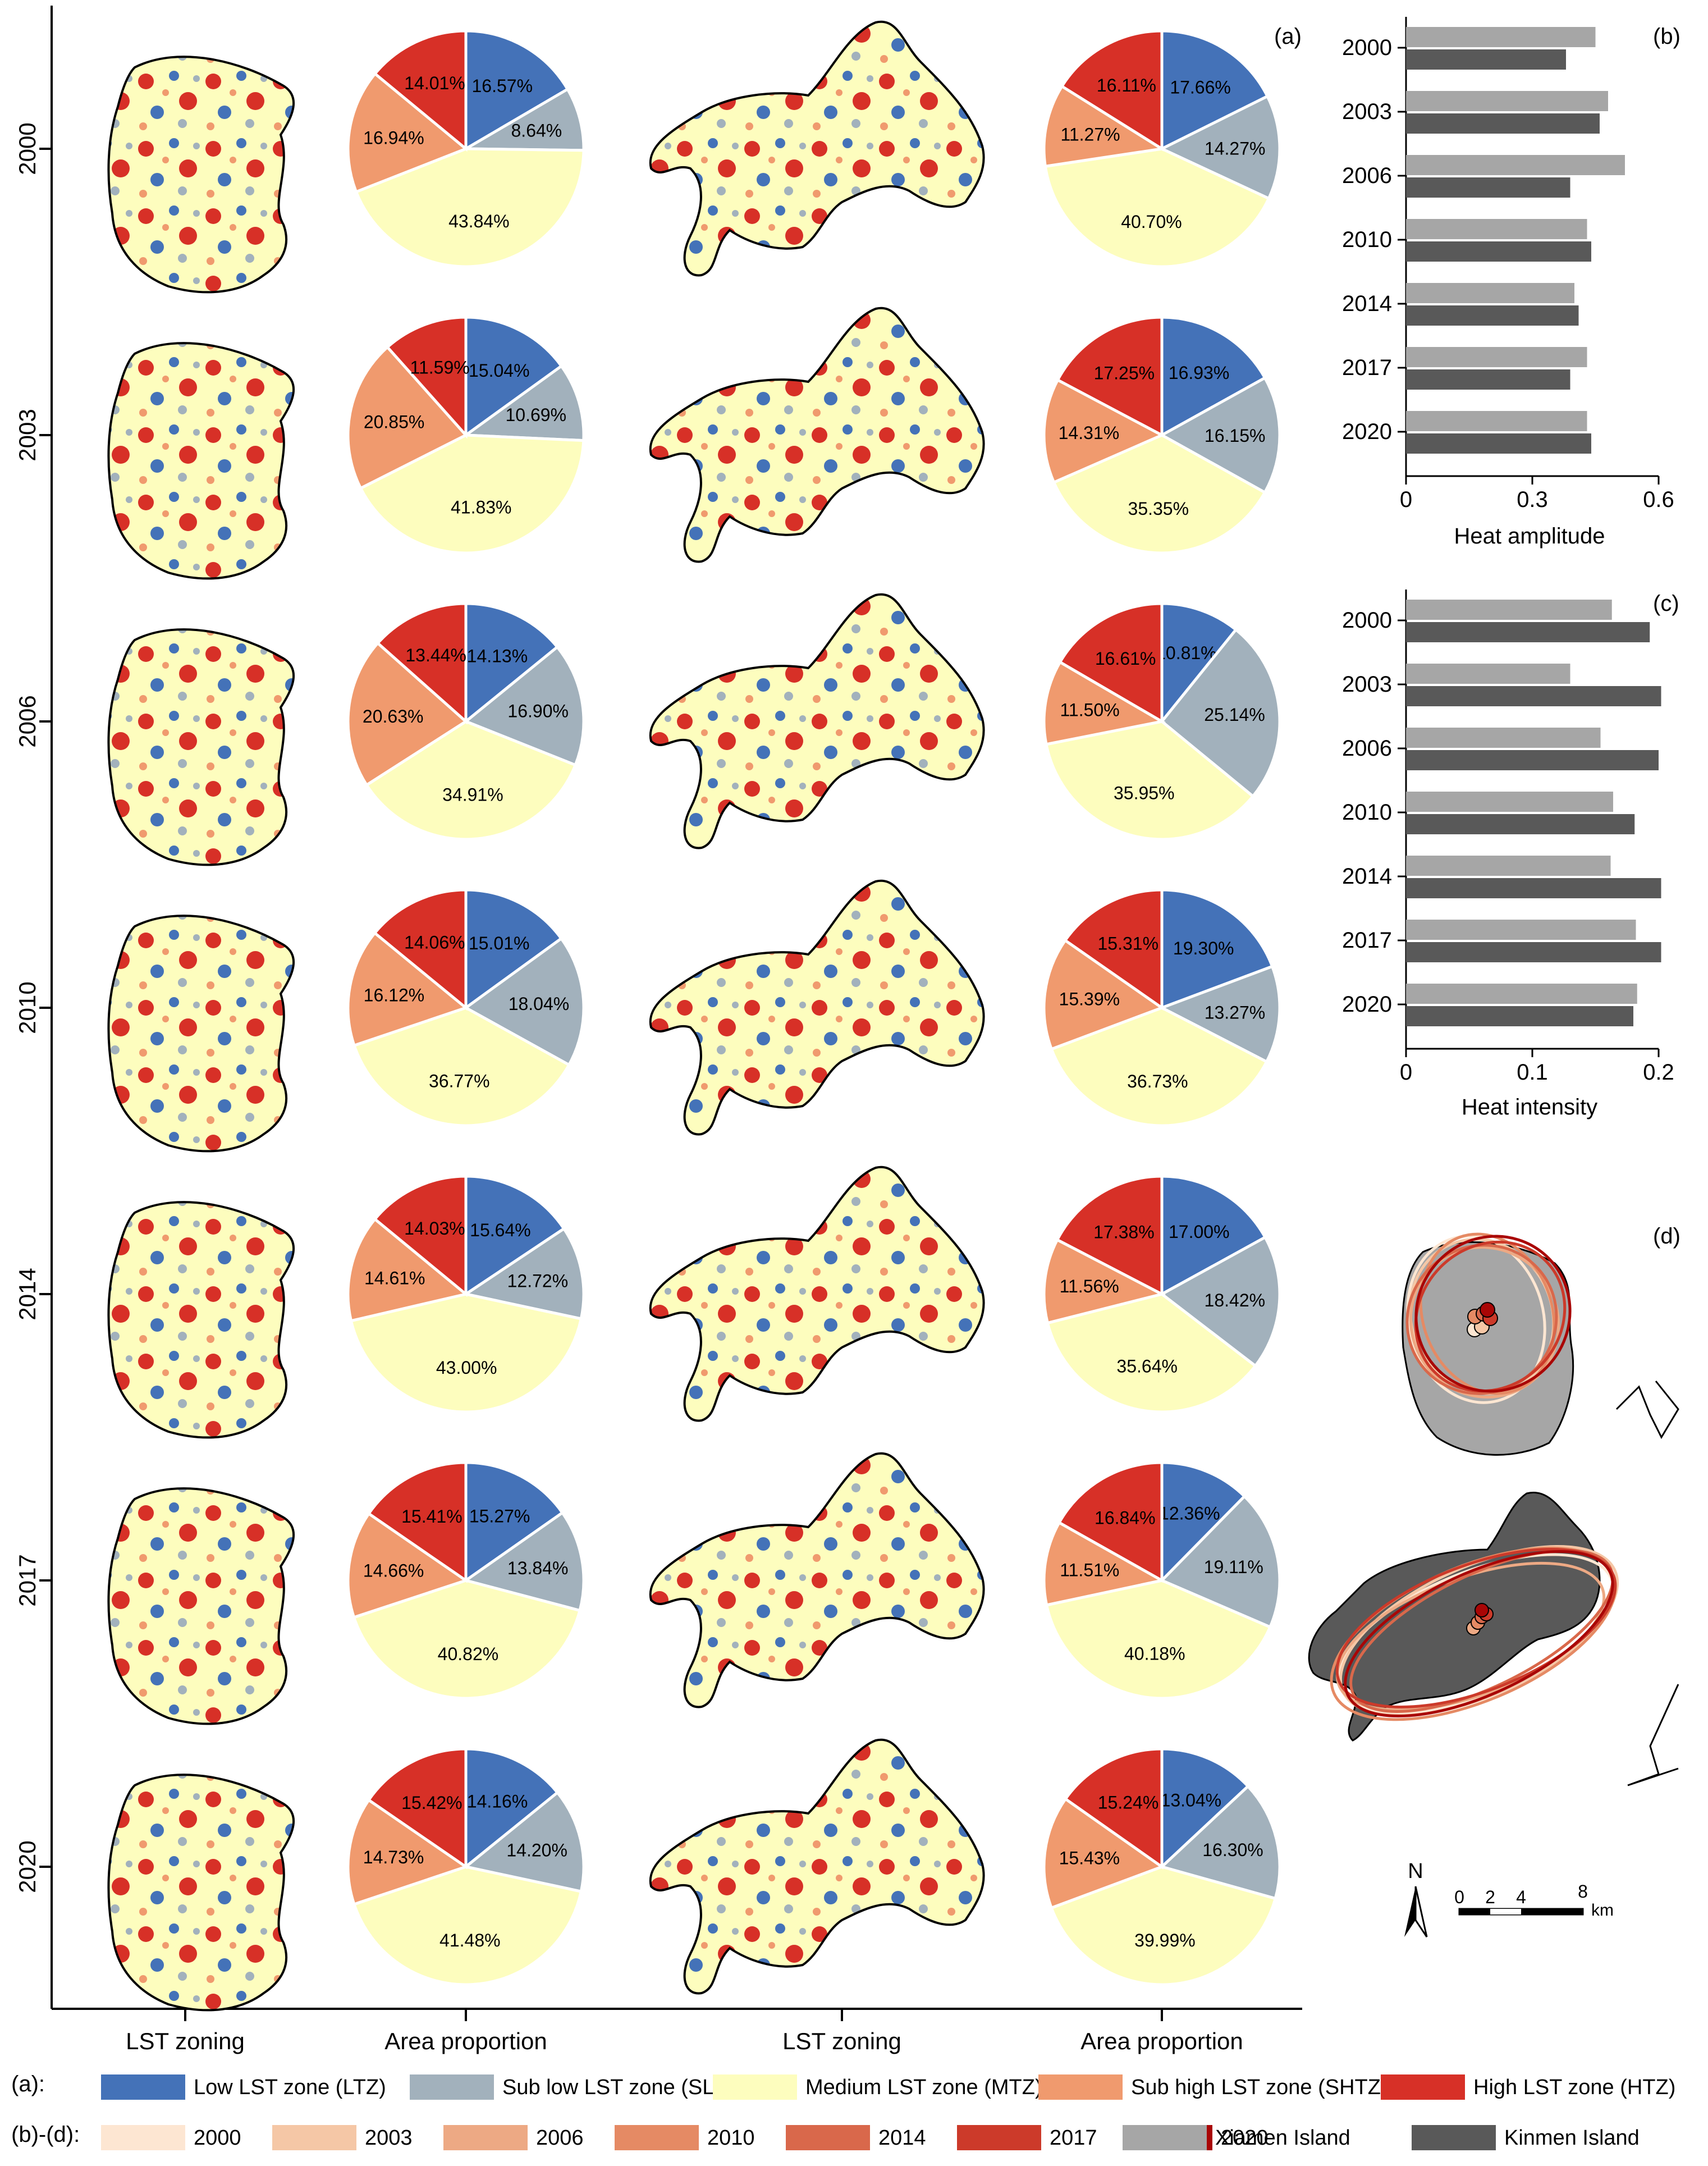 The image size is (1708, 2166). What do you see at coordinates (499, 370) in the screenshot?
I see `pie-label-ltz: 15.04%` at bounding box center [499, 370].